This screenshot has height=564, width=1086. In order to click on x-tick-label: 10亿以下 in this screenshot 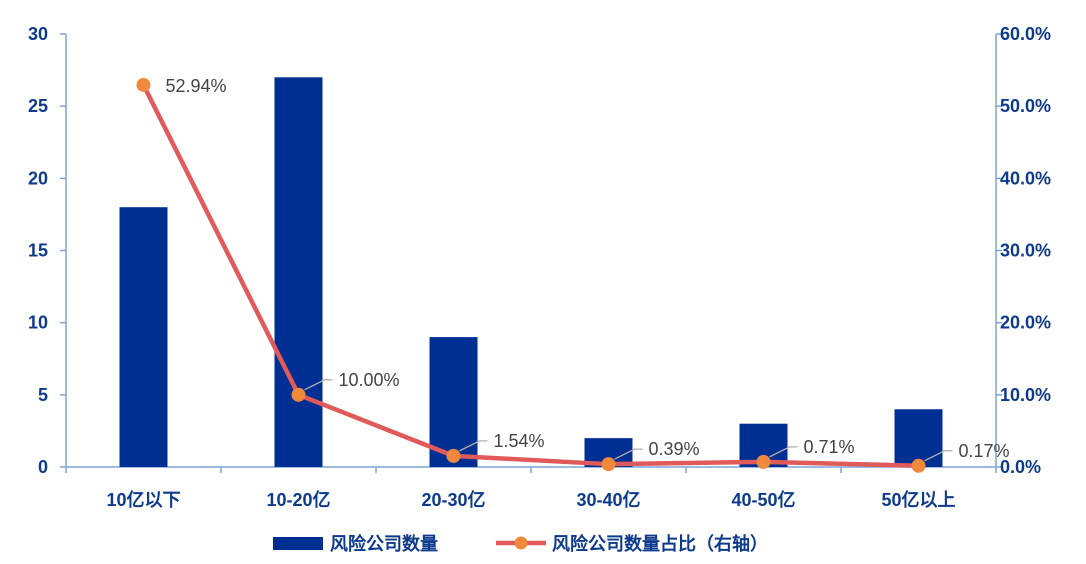, I will do `click(143, 499)`.